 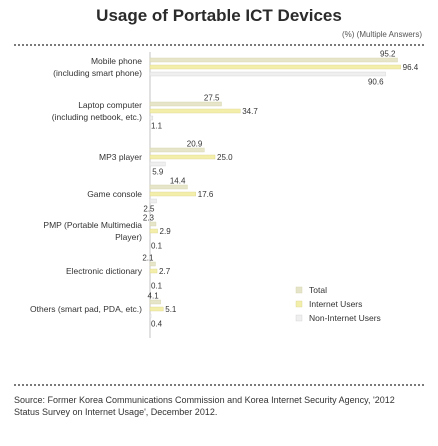 What do you see at coordinates (110, 105) in the screenshot?
I see `category-label: Laptop computer` at bounding box center [110, 105].